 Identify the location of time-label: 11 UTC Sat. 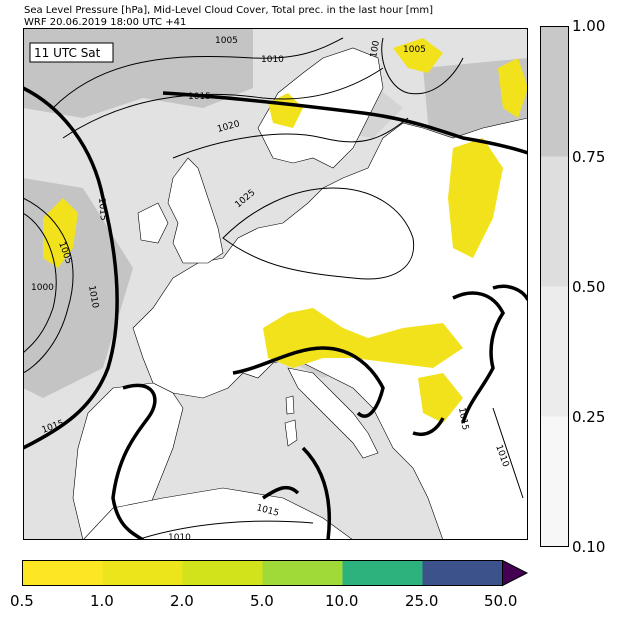
(67, 53).